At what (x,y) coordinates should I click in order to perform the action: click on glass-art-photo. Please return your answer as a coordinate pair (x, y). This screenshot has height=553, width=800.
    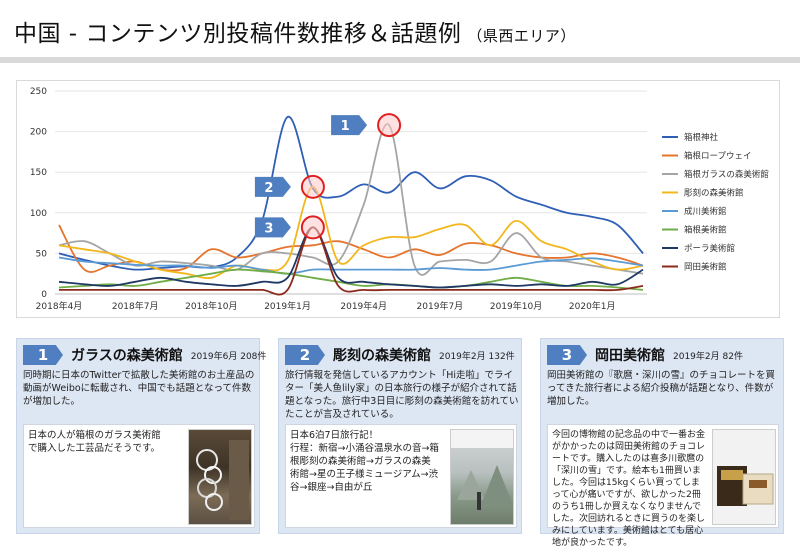
    Looking at the image, I should click on (220, 477).